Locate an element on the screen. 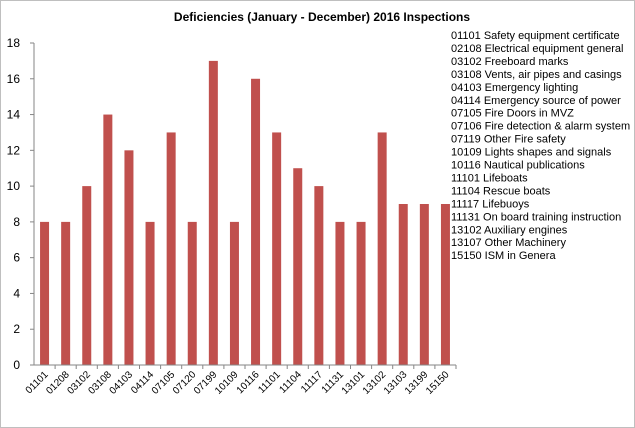 This screenshot has width=635, height=428. x-tick-label: 10116 is located at coordinates (248, 382).